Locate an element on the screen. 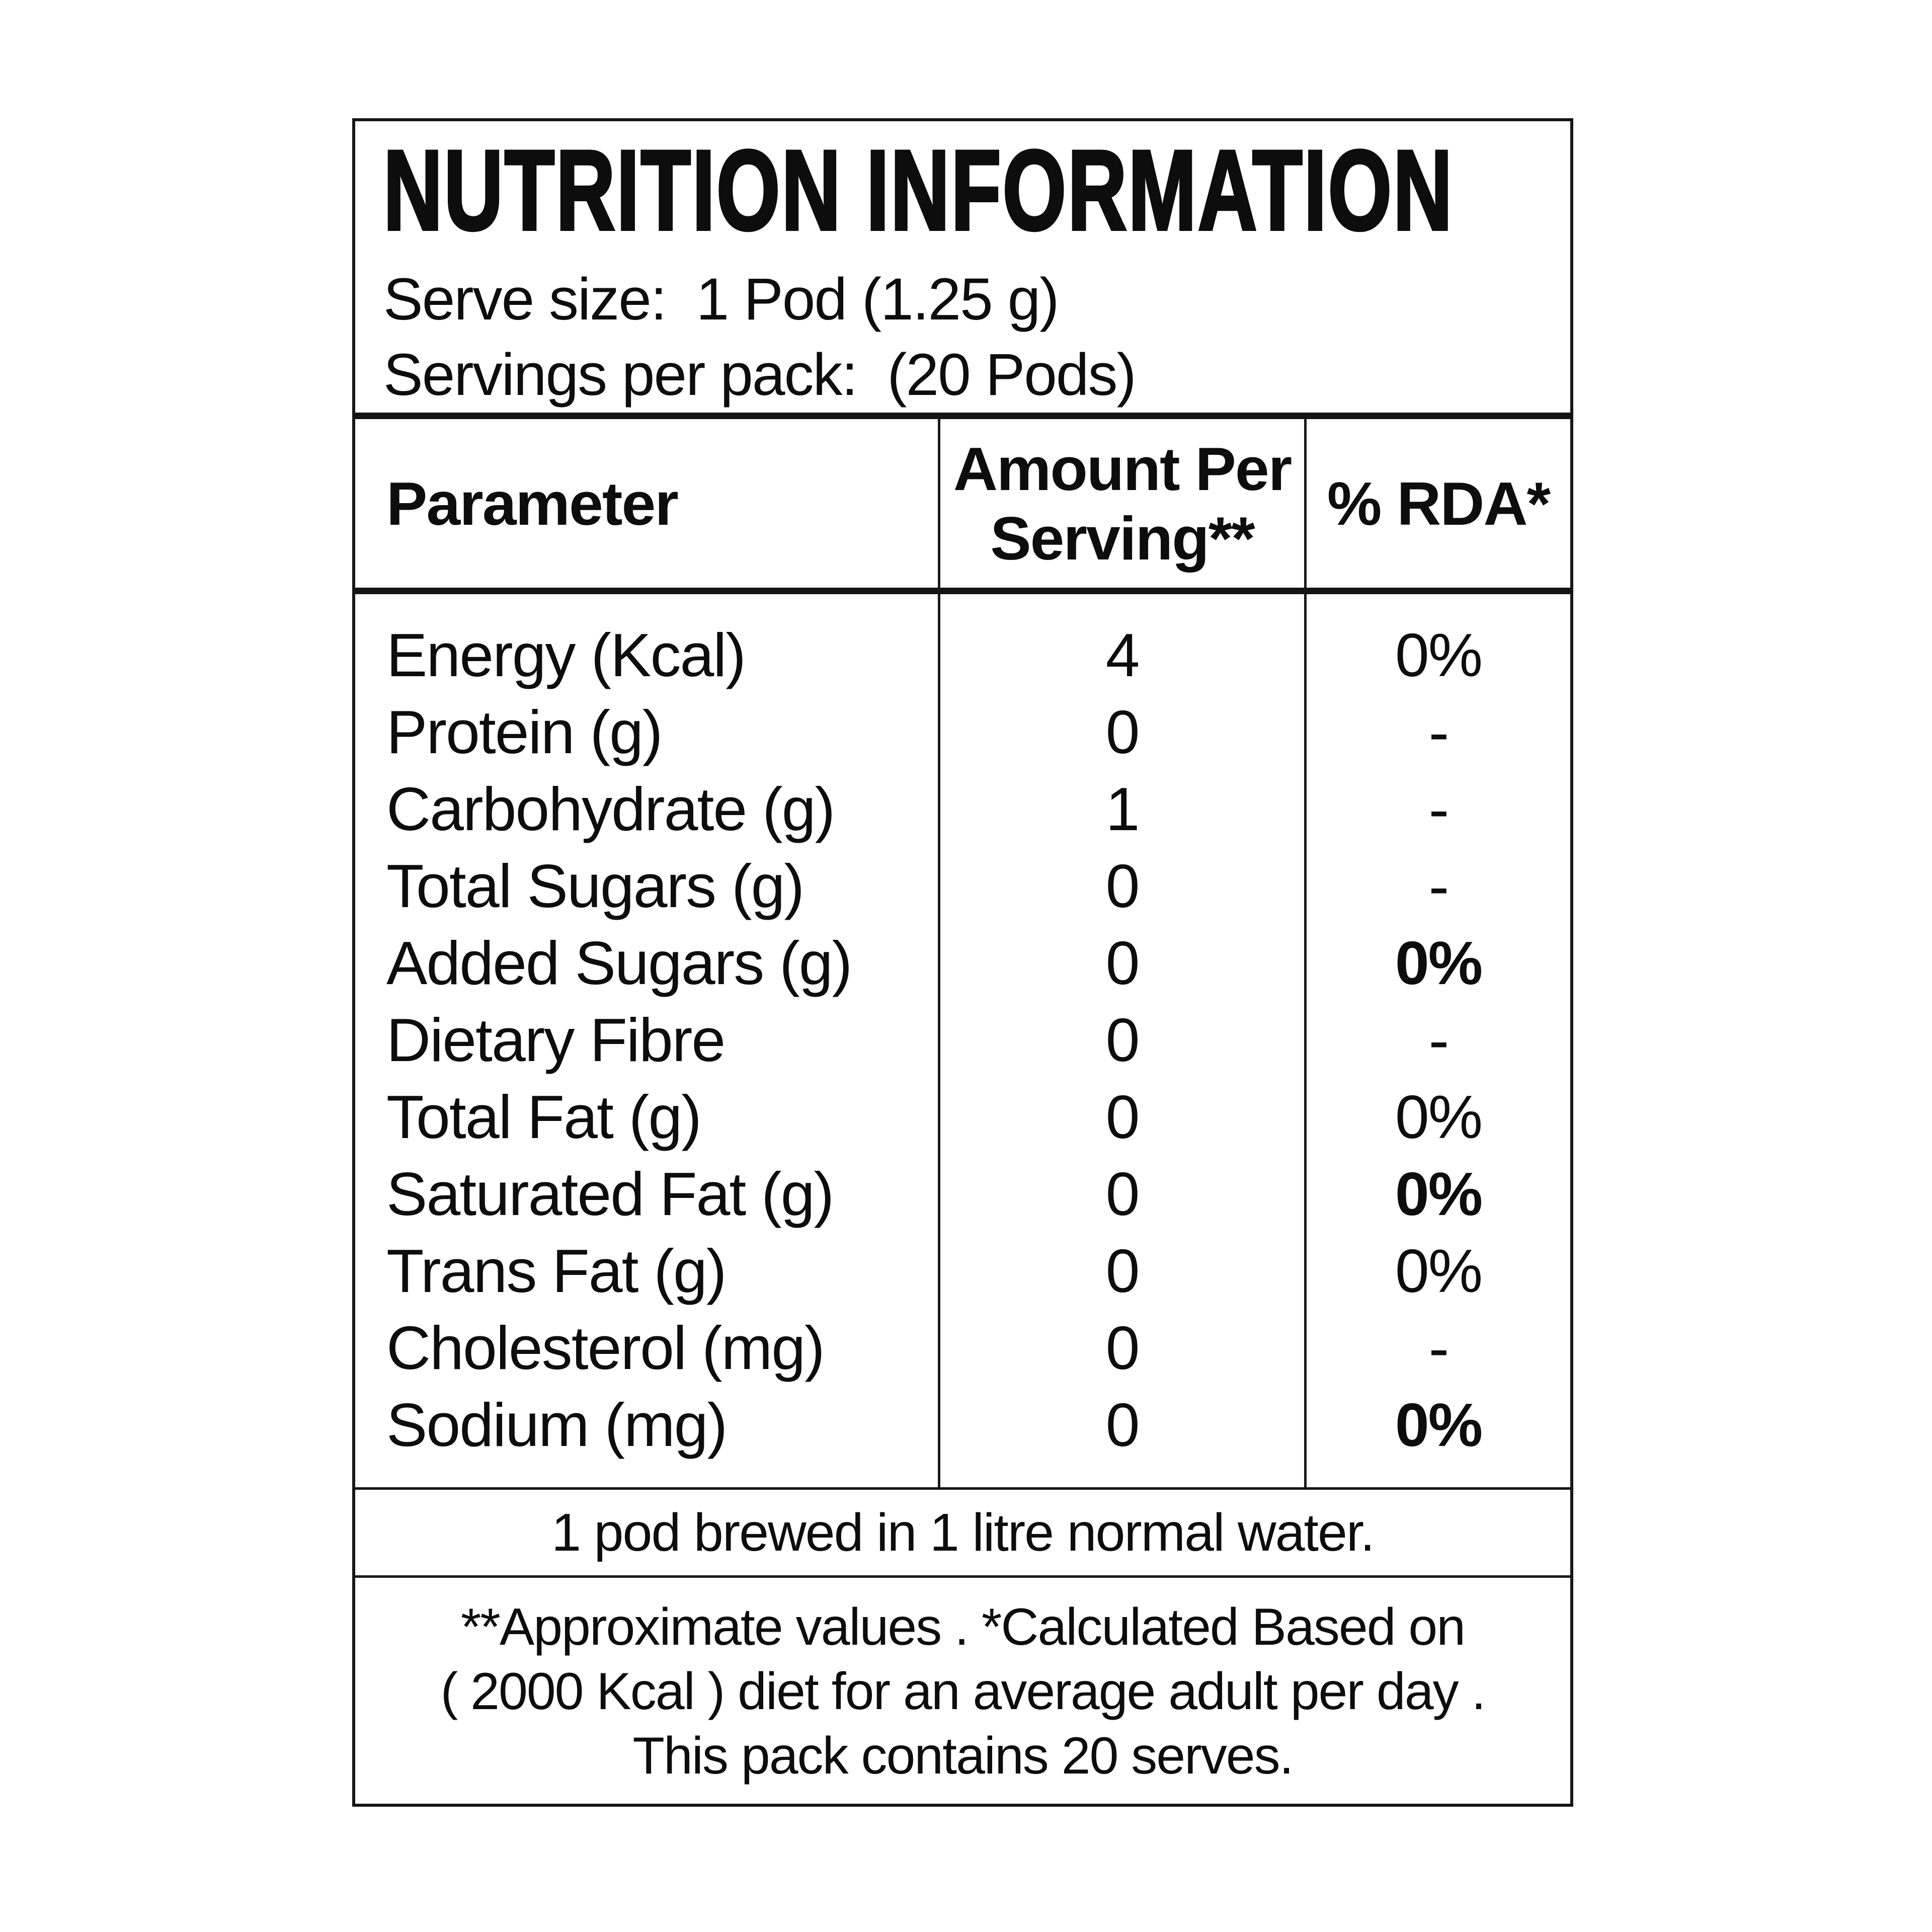 Image resolution: width=1932 pixels, height=1932 pixels. servings-per-pack-line: Servings per pack: (20 Pods) is located at coordinates (967, 375).